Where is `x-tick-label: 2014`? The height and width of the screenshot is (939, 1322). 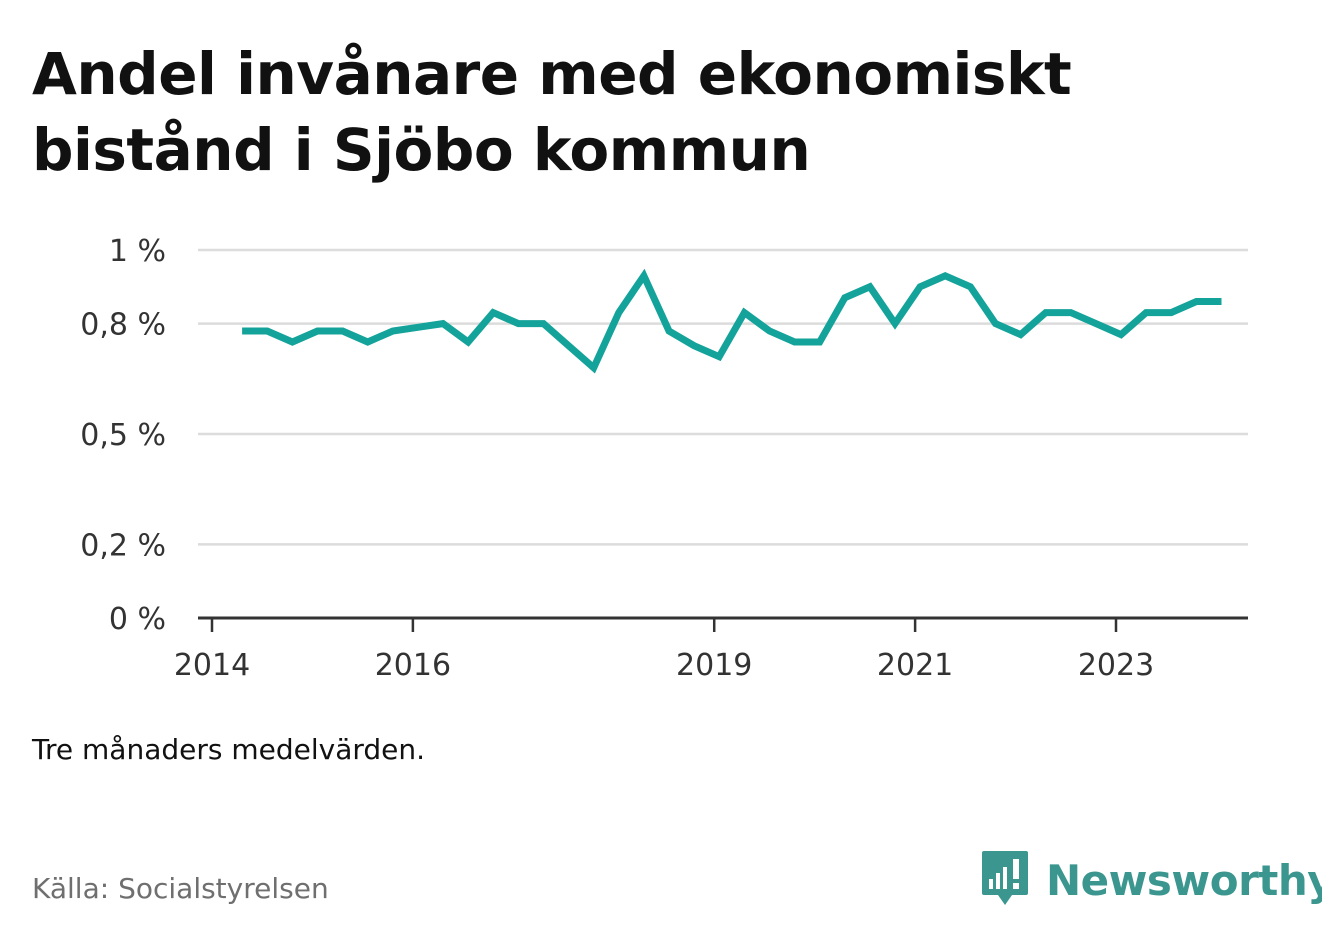 x-tick-label: 2014 is located at coordinates (212, 665).